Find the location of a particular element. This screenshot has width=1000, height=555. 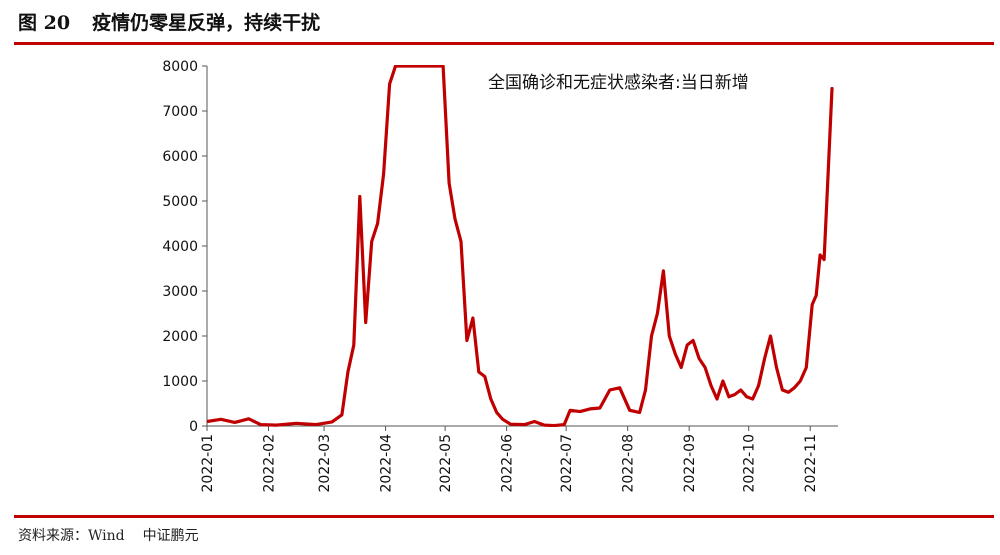

source-note: 资料来源：Wind 中证鹏元 is located at coordinates (108, 535).